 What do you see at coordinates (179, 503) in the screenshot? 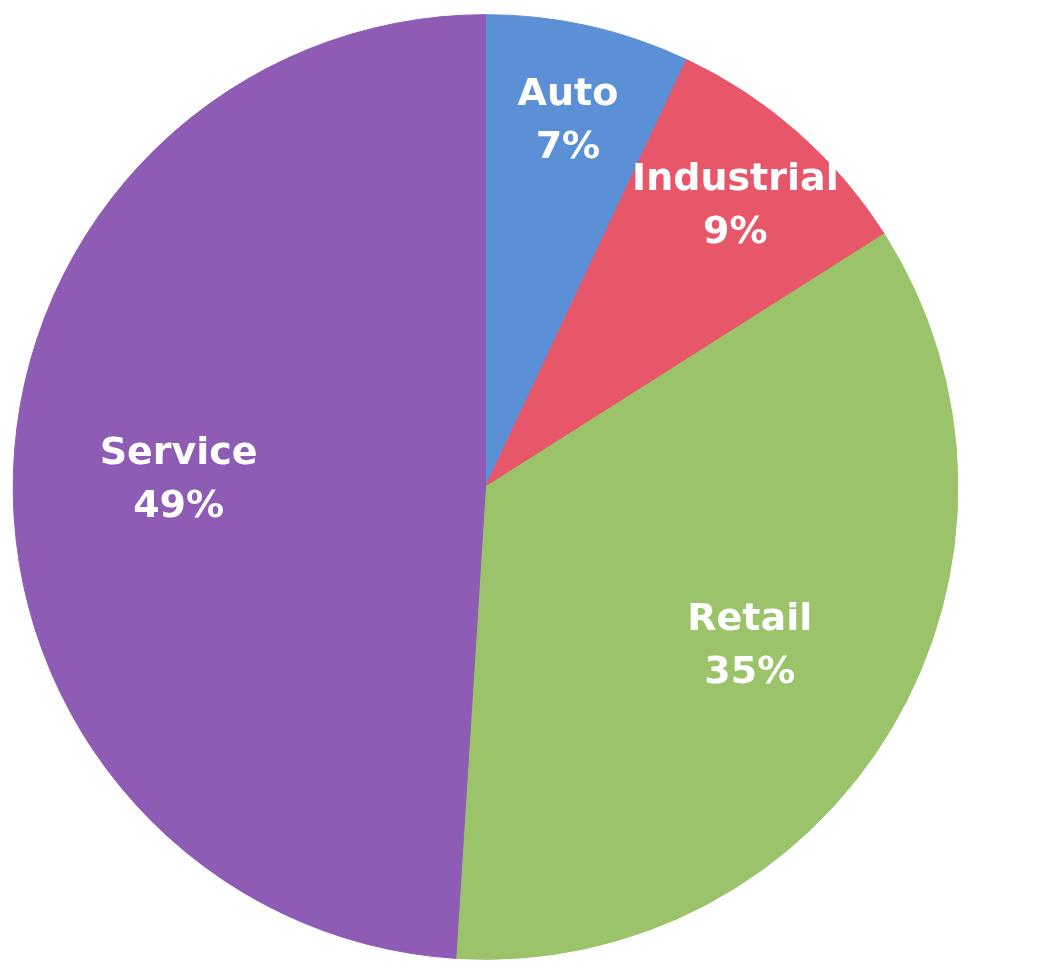
I see `data-label: 49%` at bounding box center [179, 503].